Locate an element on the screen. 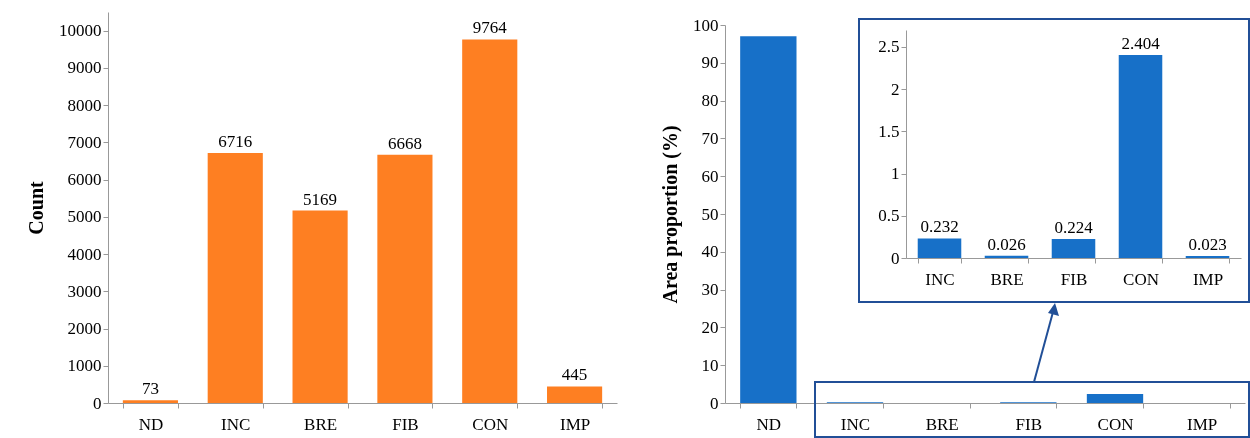 This screenshot has height=438, width=1250. y-tick-label: 2.5 is located at coordinates (889, 47).